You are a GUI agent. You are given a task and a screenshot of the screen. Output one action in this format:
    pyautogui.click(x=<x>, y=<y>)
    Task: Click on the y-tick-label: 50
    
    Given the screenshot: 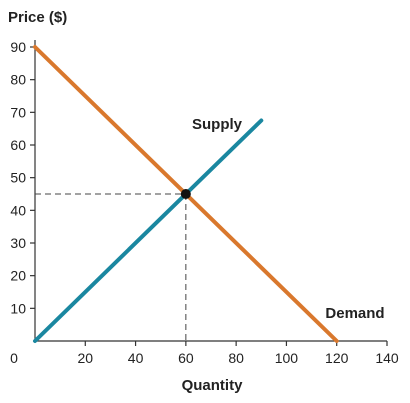 What is the action you would take?
    pyautogui.click(x=18, y=178)
    